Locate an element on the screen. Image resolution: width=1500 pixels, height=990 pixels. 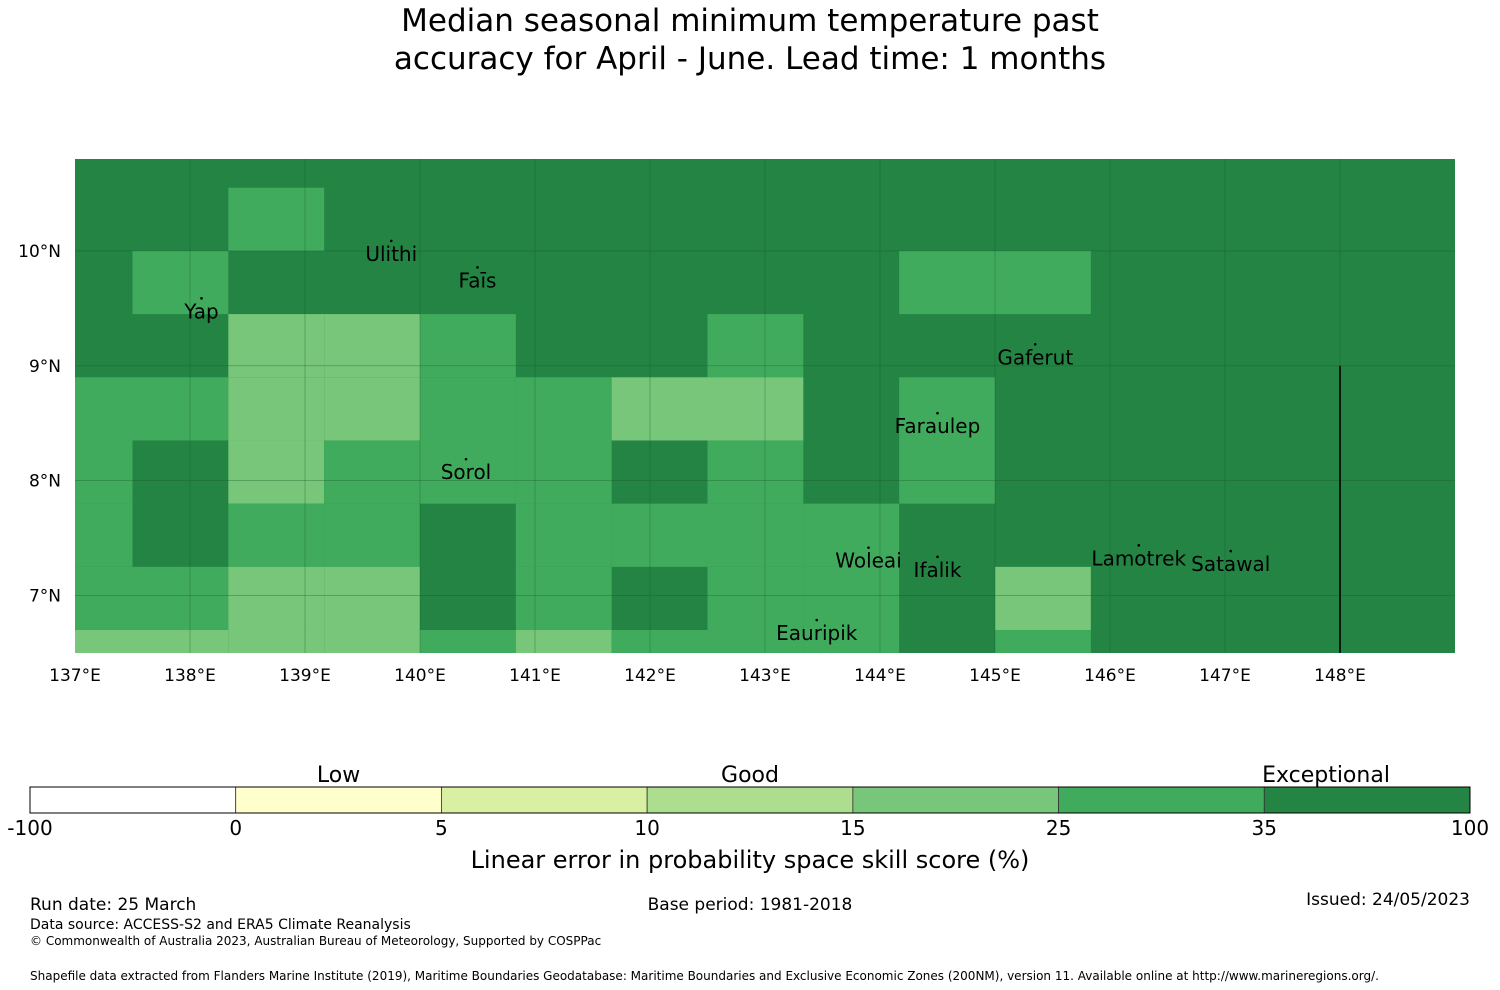
place-label: Woleai is located at coordinates (868, 561).